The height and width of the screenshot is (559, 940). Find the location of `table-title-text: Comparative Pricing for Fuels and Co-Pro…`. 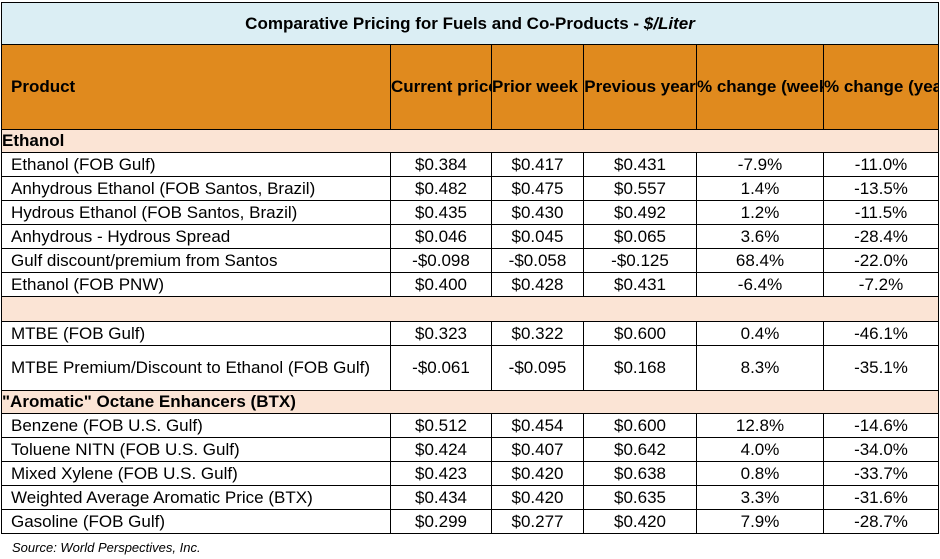

table-title-text: Comparative Pricing for Fuels and Co-Pro… is located at coordinates (444, 23).